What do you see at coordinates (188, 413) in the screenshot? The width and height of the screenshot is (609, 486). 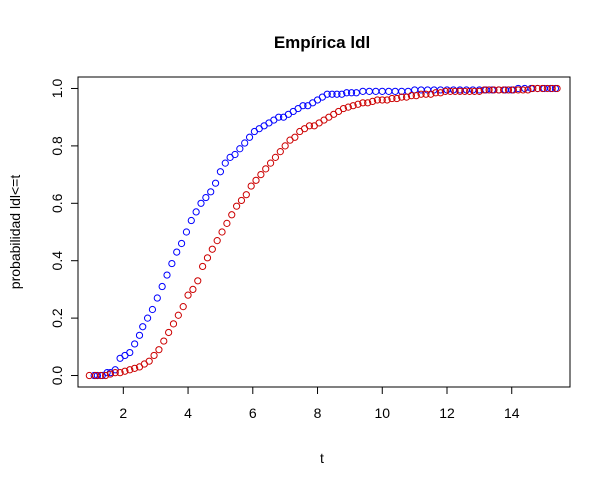 I see `x-tick-label: 4` at bounding box center [188, 413].